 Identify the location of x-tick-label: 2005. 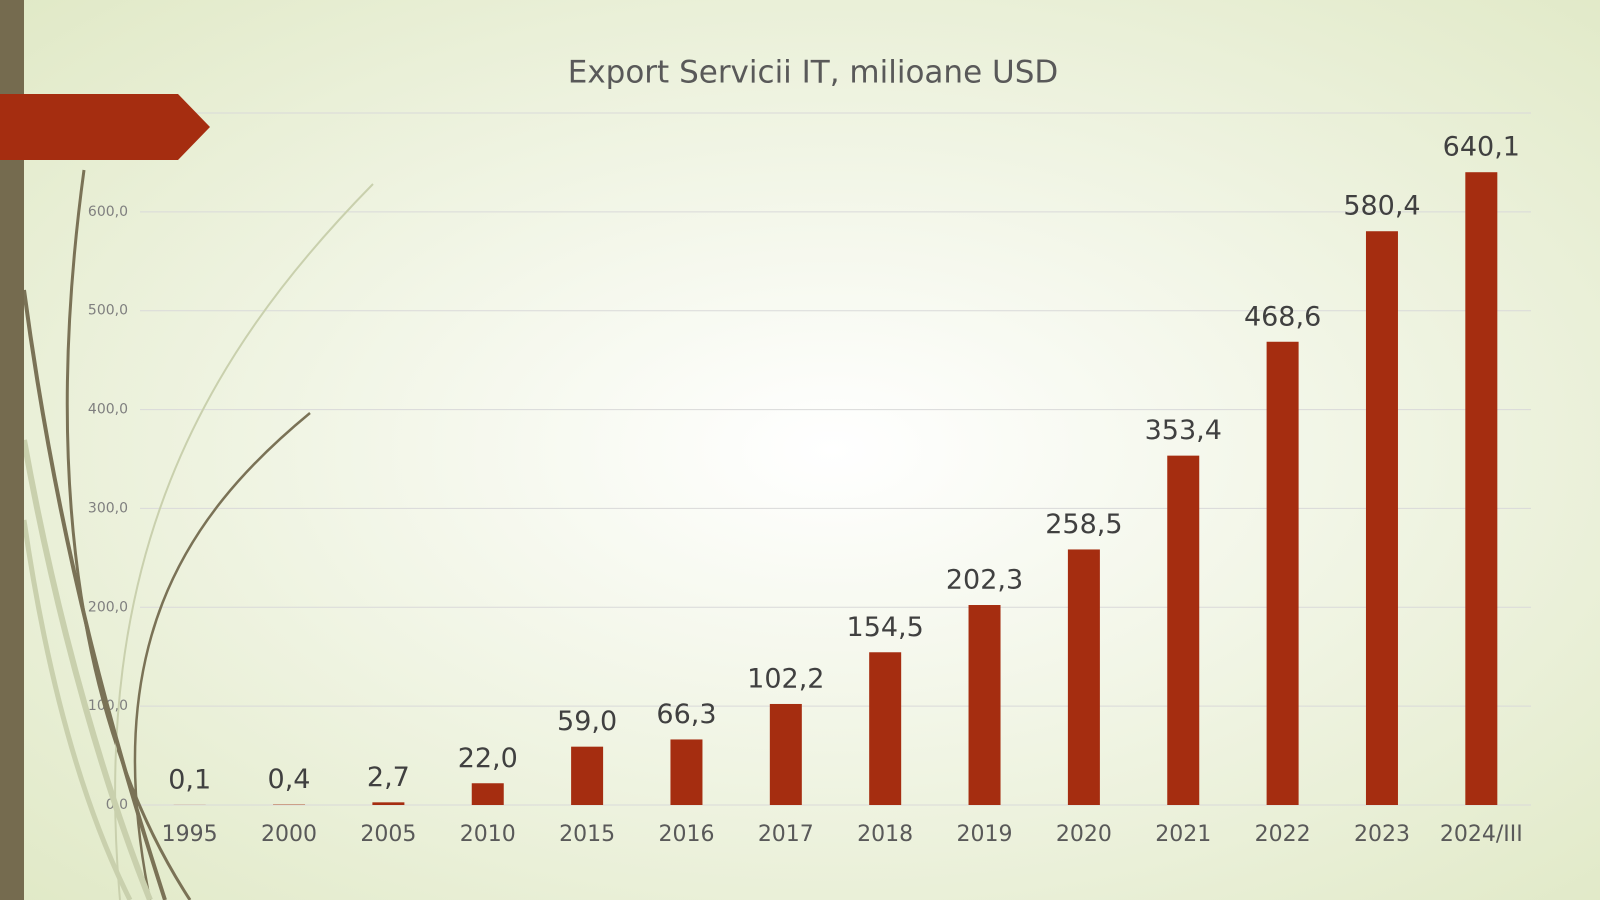
(388, 834).